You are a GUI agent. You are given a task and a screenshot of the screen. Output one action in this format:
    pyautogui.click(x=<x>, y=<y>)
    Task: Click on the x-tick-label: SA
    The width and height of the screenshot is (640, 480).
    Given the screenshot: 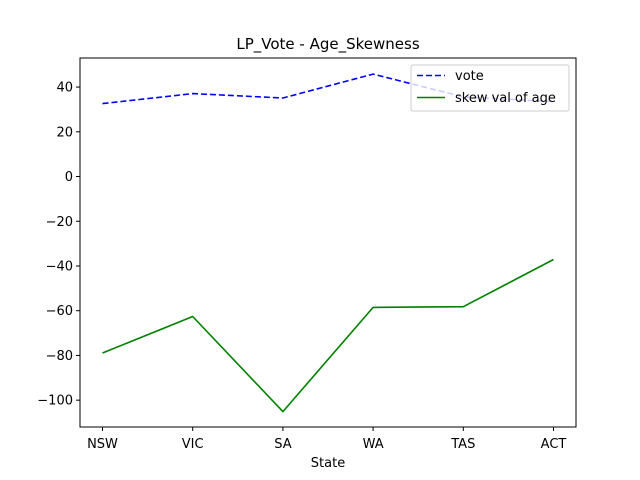 What is the action you would take?
    pyautogui.click(x=282, y=444)
    